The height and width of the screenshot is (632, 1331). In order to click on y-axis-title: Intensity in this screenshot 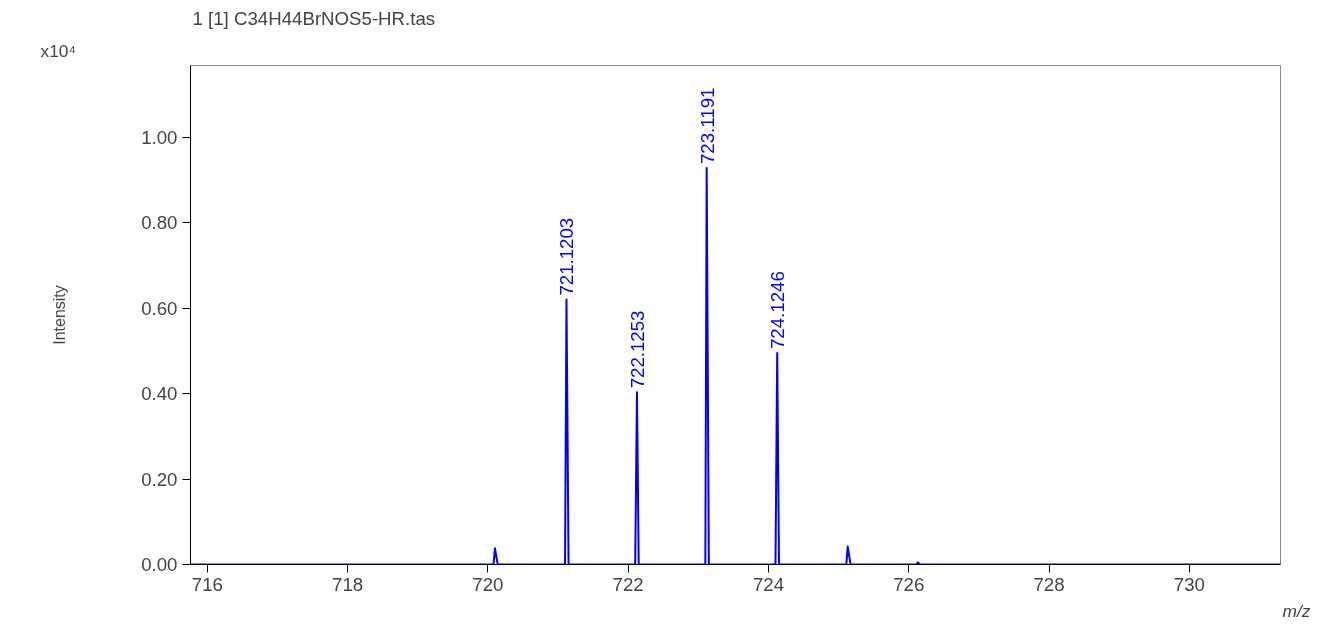, I will do `click(60, 315)`.